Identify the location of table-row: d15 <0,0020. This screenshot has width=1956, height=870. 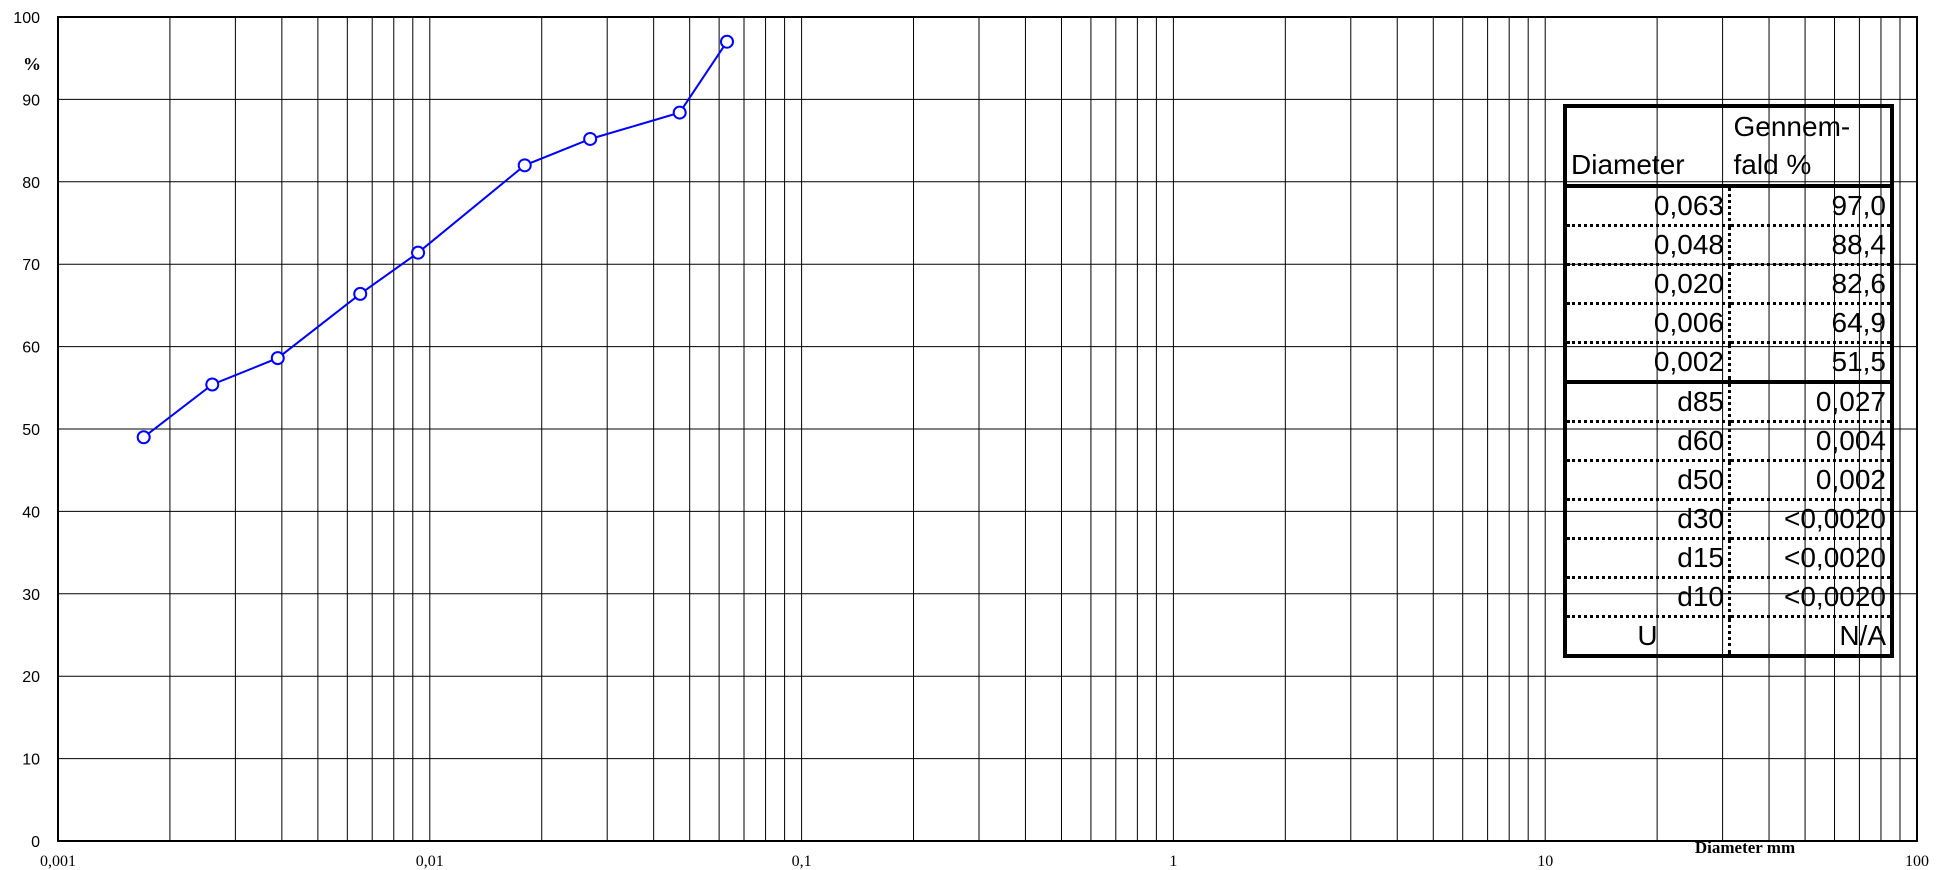
(1728, 558).